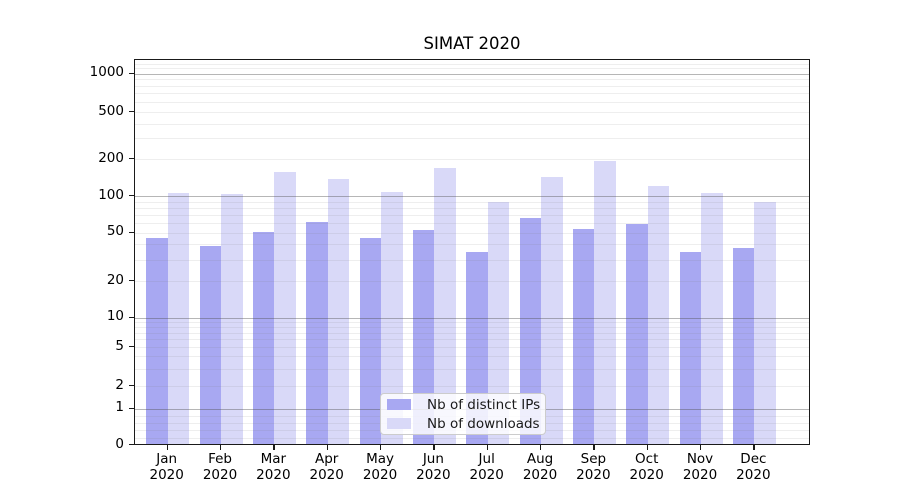 Image resolution: width=900 pixels, height=500 pixels. I want to click on x-tick-label-apr: Apr 2020, so click(326, 467).